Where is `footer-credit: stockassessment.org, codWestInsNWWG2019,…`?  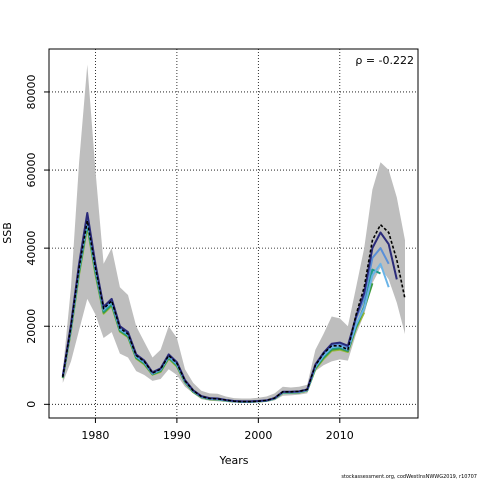 footer-credit: stockassessment.org, codWestInsNWWG2019,… is located at coordinates (409, 477).